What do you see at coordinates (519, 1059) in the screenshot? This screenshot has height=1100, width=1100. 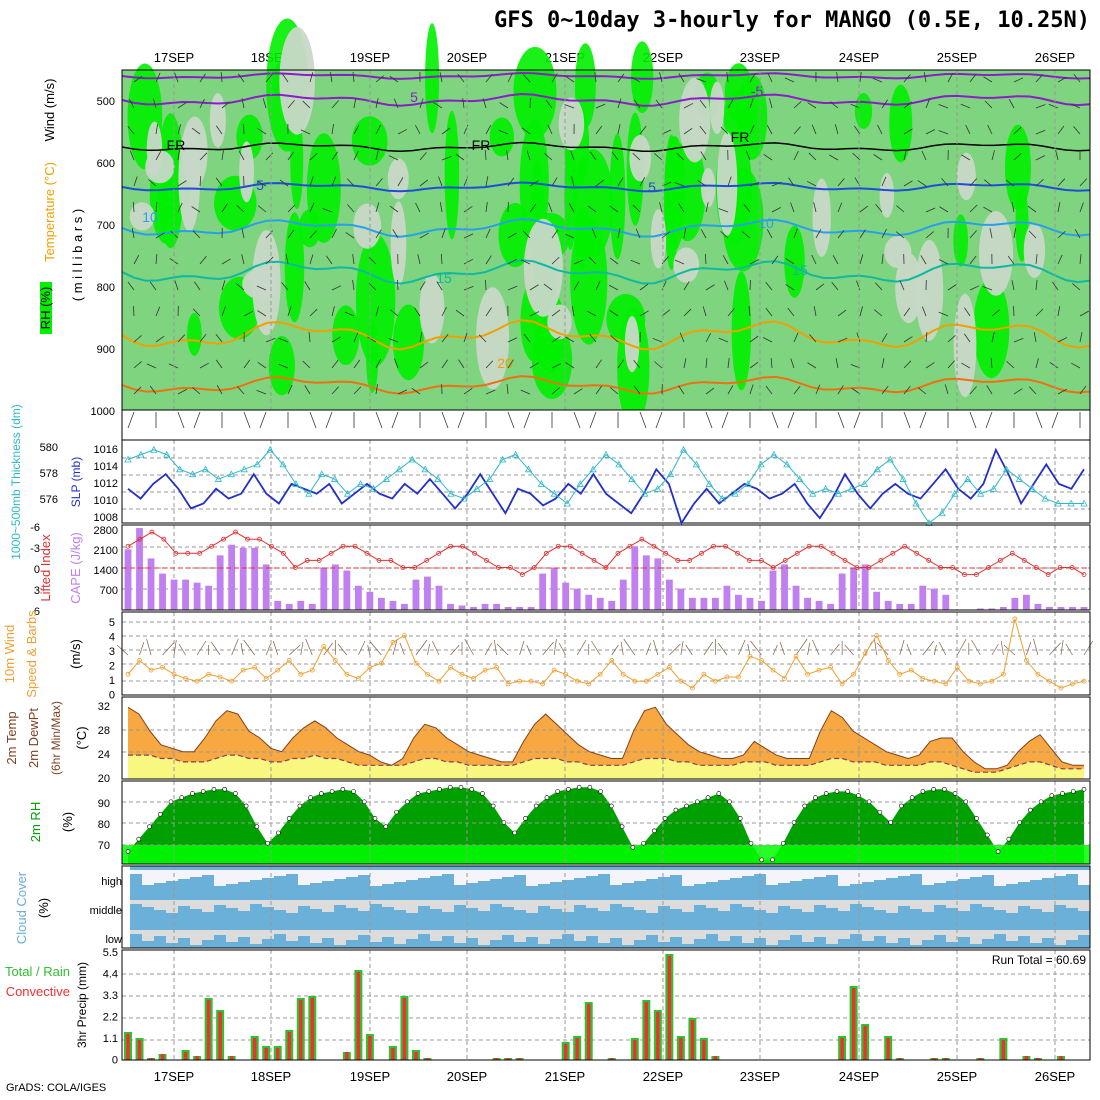 I see `precip-convective-bar` at bounding box center [519, 1059].